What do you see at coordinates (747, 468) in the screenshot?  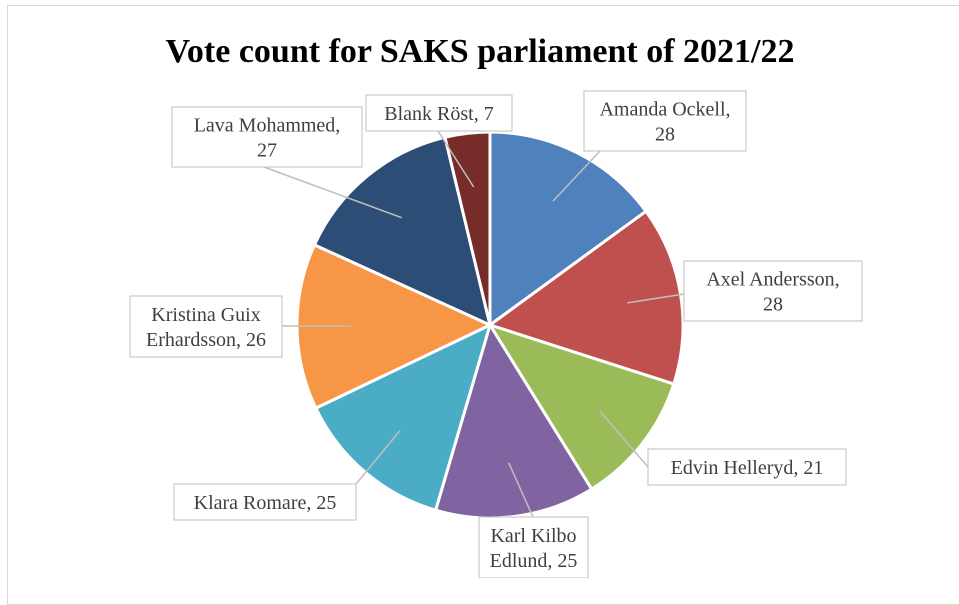 I see `data-label: Edvin Helleryd, 21` at bounding box center [747, 468].